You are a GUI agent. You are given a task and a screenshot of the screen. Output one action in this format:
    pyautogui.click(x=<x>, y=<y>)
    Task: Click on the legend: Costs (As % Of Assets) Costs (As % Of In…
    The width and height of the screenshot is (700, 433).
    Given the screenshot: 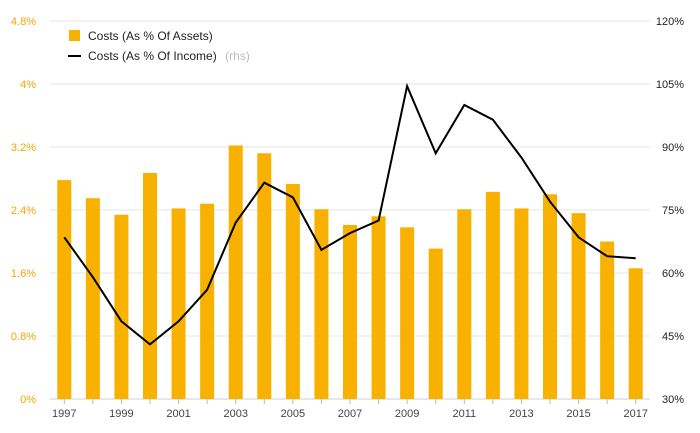 What is the action you would take?
    pyautogui.click(x=159, y=46)
    